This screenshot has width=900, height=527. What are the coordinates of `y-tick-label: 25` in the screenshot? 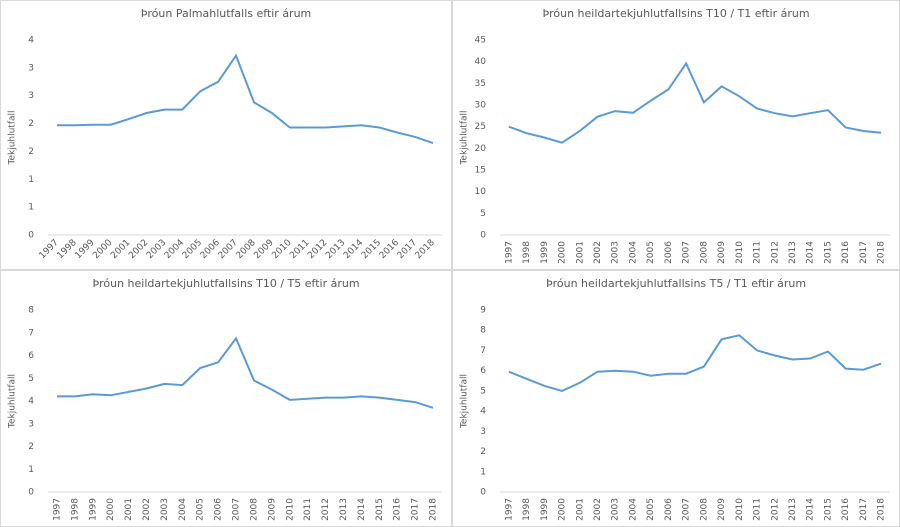 It's located at (480, 127).